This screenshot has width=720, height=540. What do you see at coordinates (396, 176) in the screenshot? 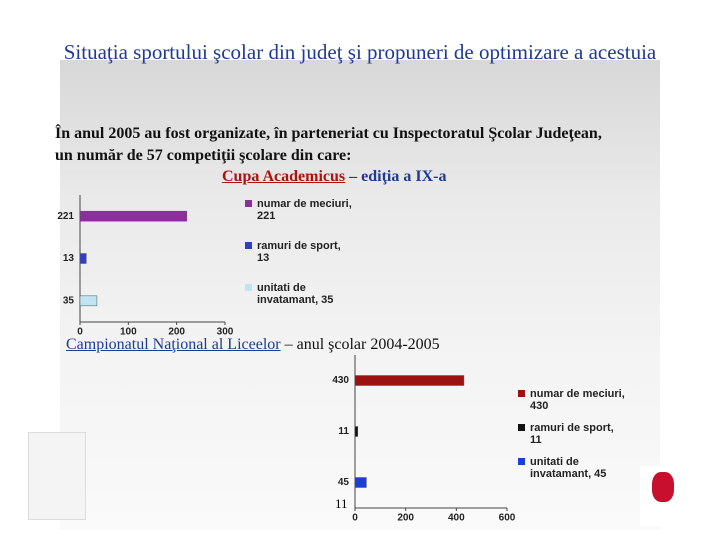
I see `title-part: – ediţia a IX-a` at bounding box center [396, 176].